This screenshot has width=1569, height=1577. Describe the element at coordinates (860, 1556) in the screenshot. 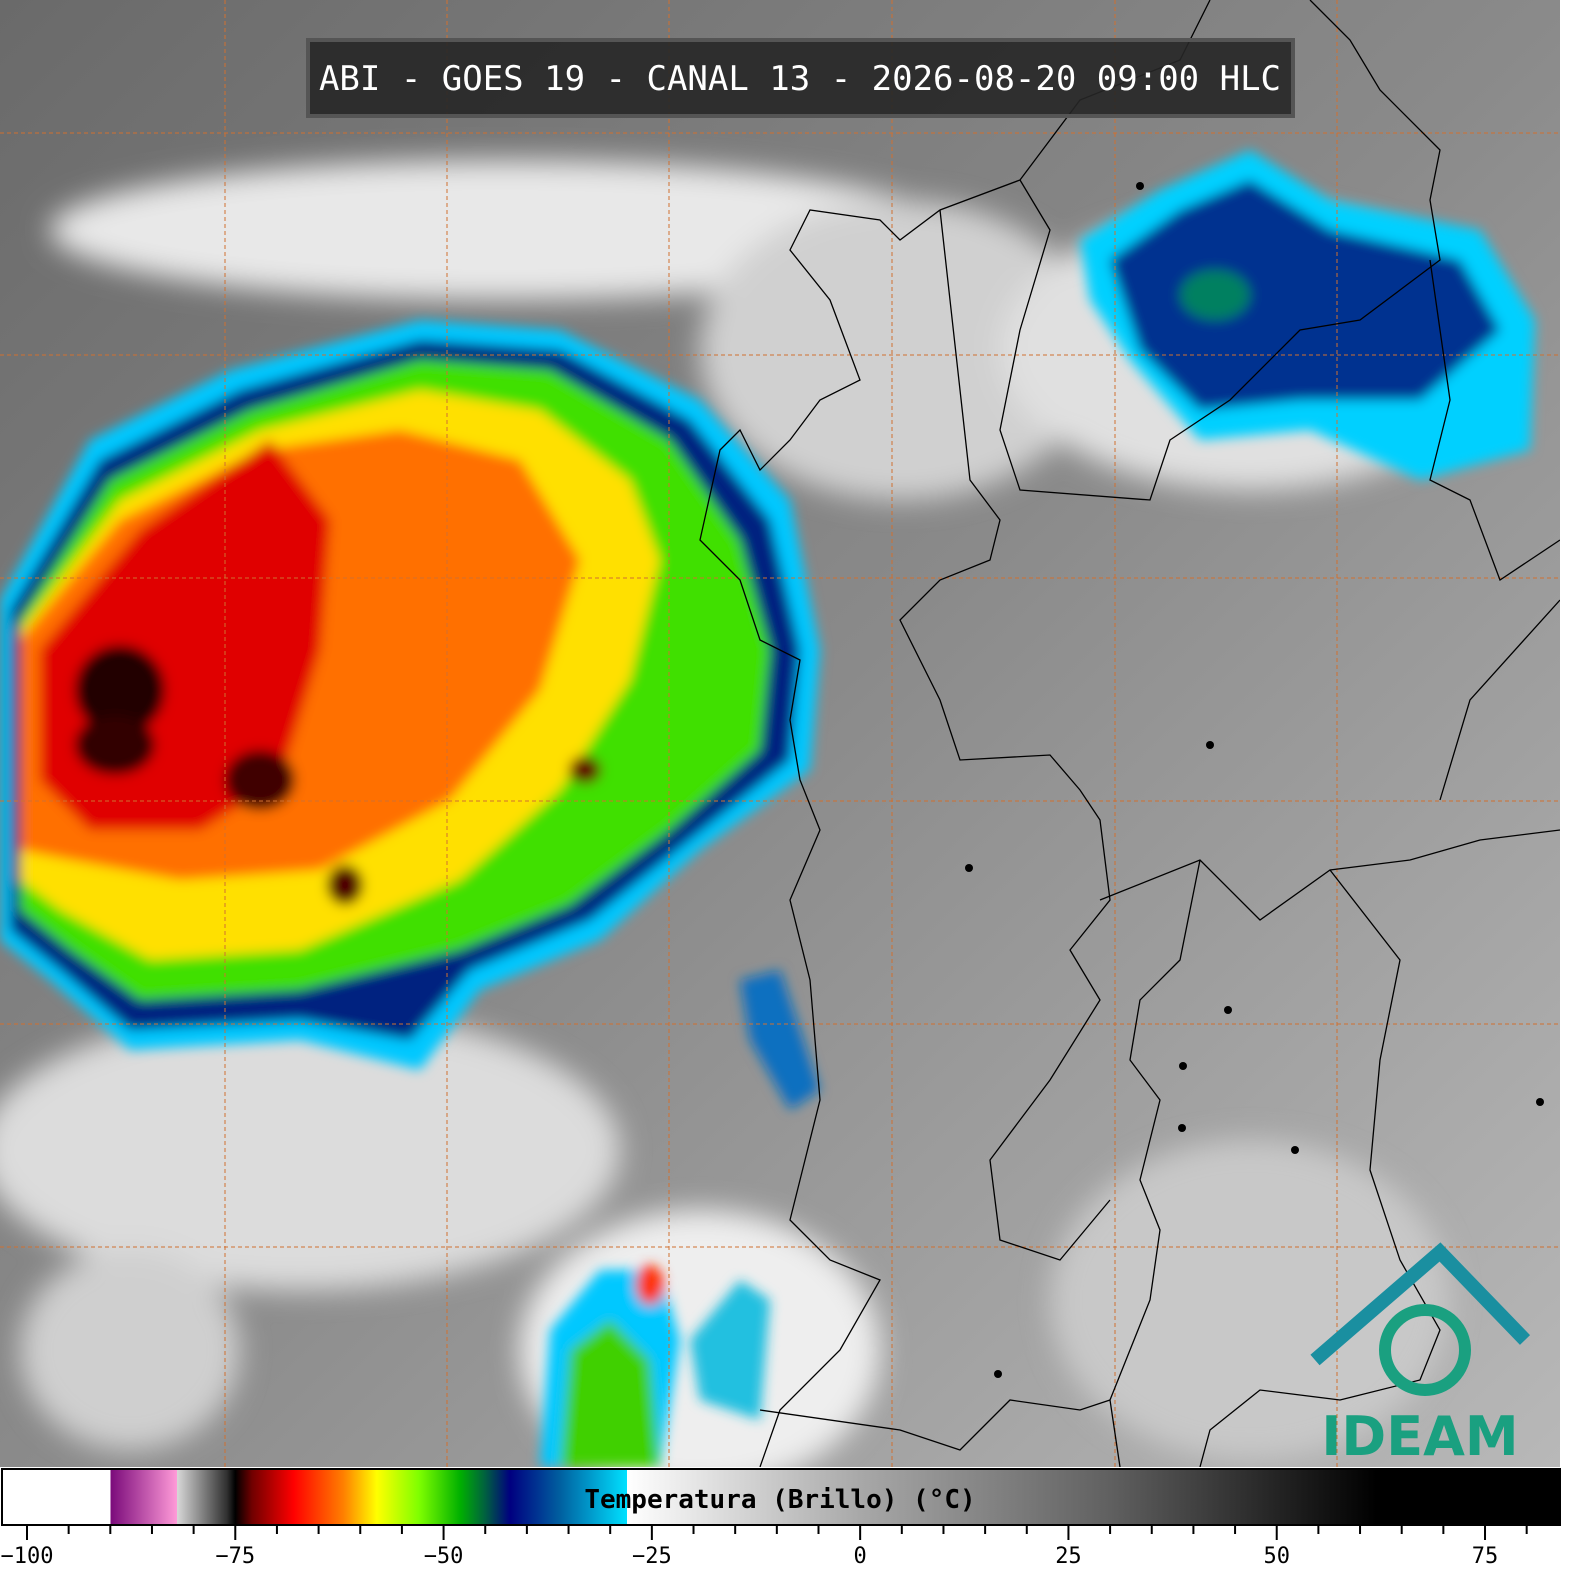

I see `tick-label: 0` at that location.